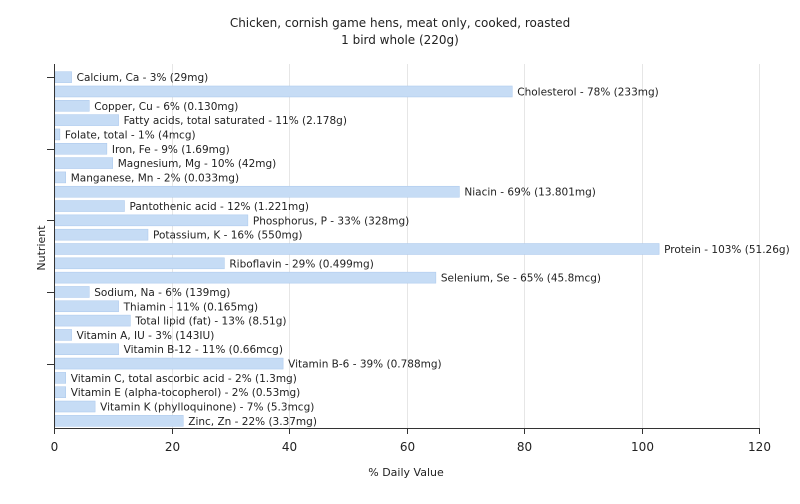 The image size is (800, 504). I want to click on bar-label: Vitamin A, IU - 3% (143IU), so click(146, 336).